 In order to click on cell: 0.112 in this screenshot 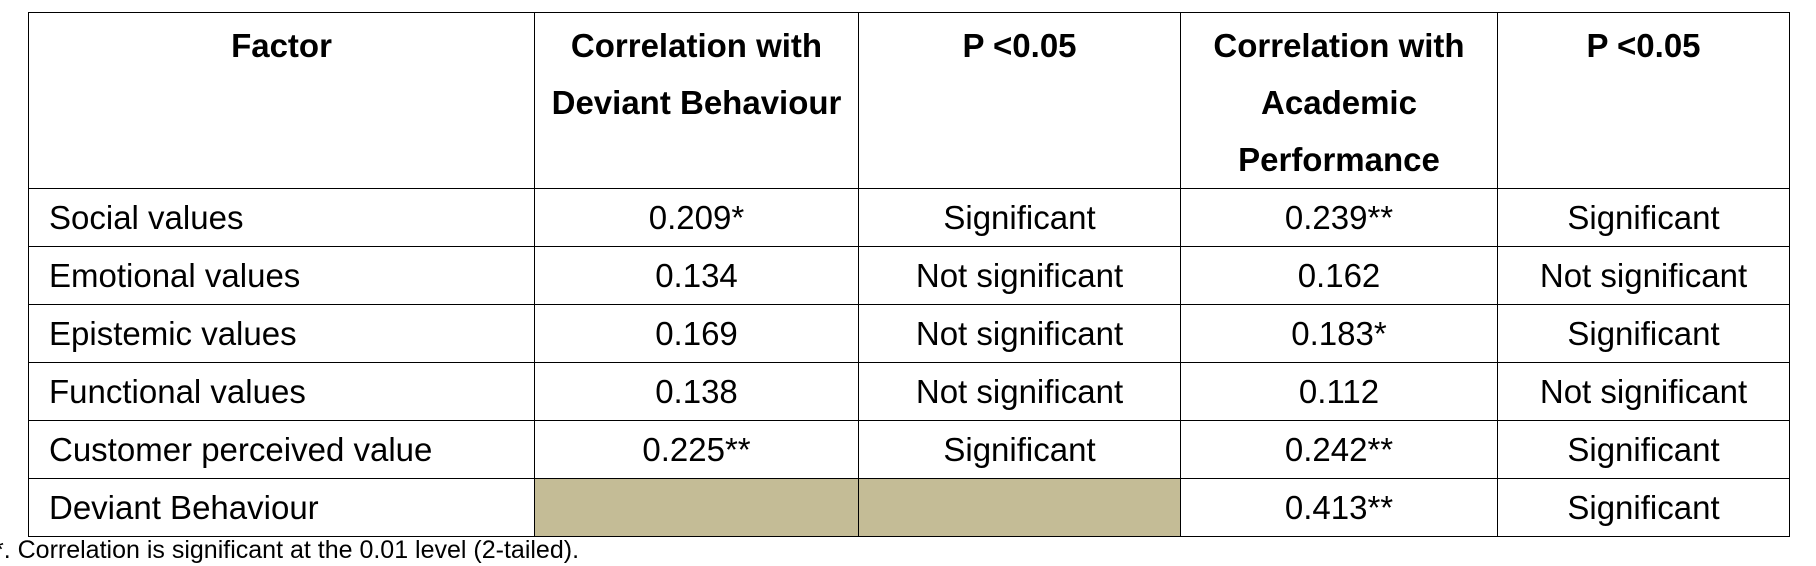, I will do `click(1339, 391)`.